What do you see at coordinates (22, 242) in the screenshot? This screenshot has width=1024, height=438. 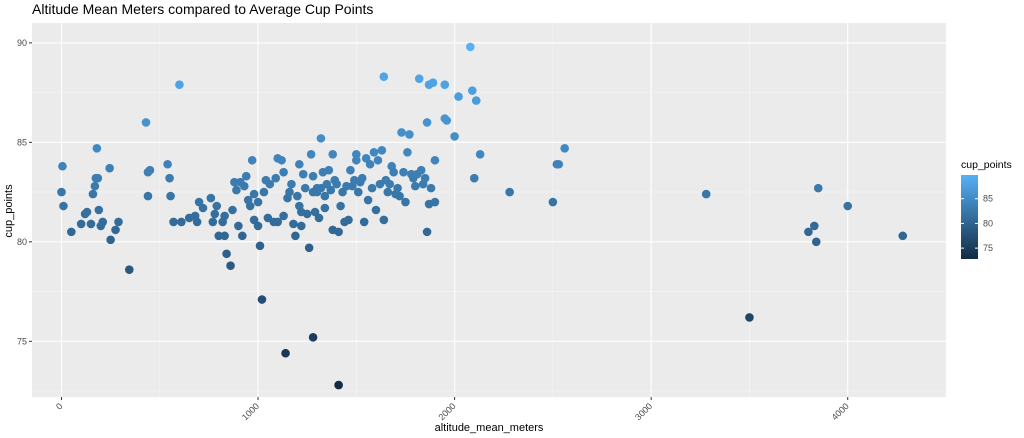 I see `y-tick-label: 80` at bounding box center [22, 242].